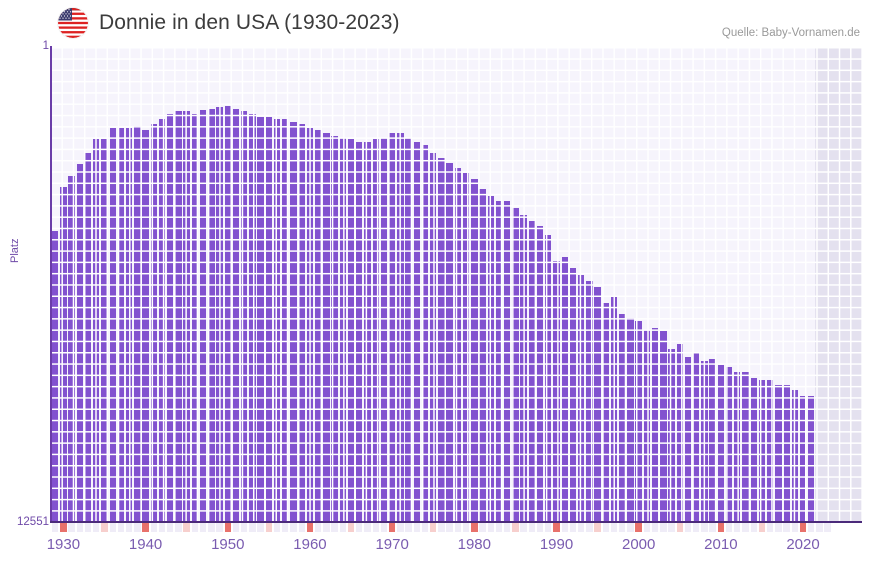  What do you see at coordinates (145, 544) in the screenshot?
I see `x-axis-tick-label: 1940` at bounding box center [145, 544].